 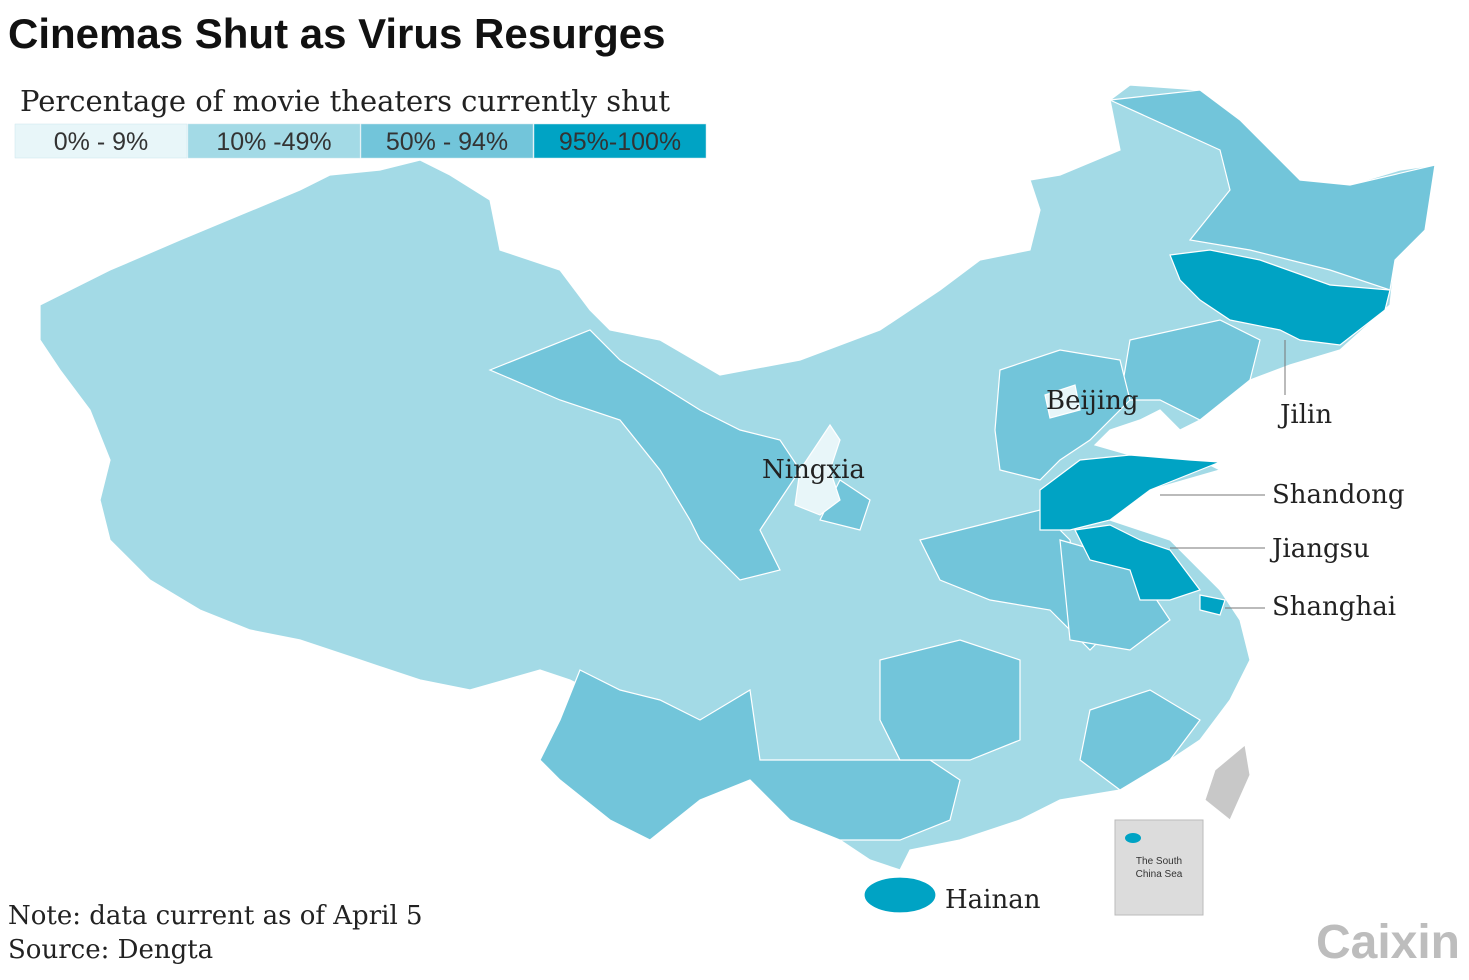 What do you see at coordinates (813, 470) in the screenshot?
I see `region-label: Ningxia` at bounding box center [813, 470].